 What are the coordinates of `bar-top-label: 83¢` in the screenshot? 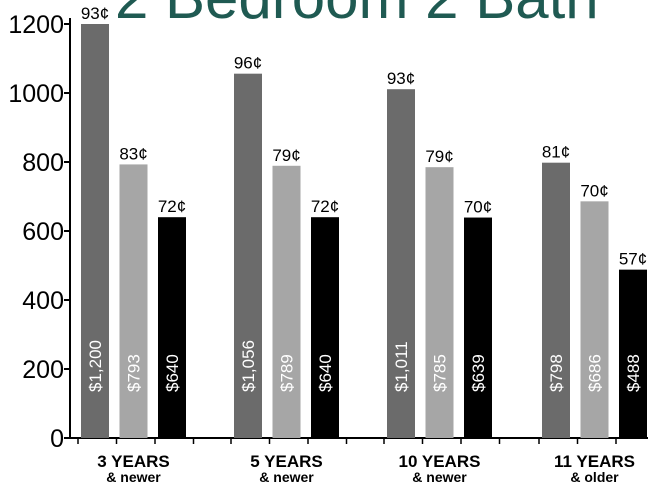 It's located at (133, 153).